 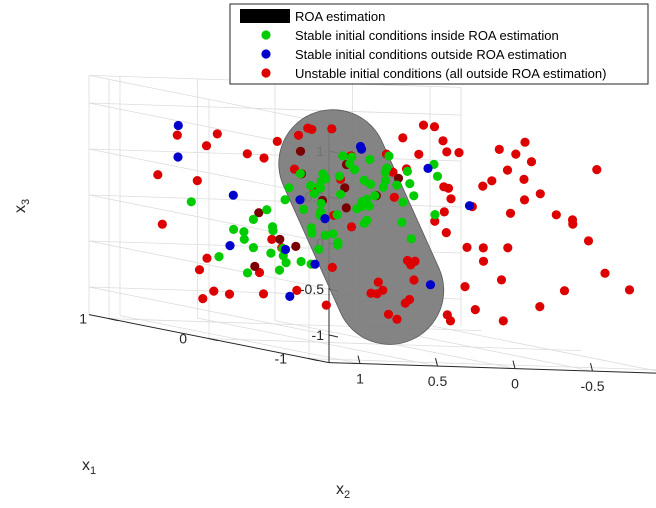 I want to click on roa-capsule, so click(x=361, y=227).